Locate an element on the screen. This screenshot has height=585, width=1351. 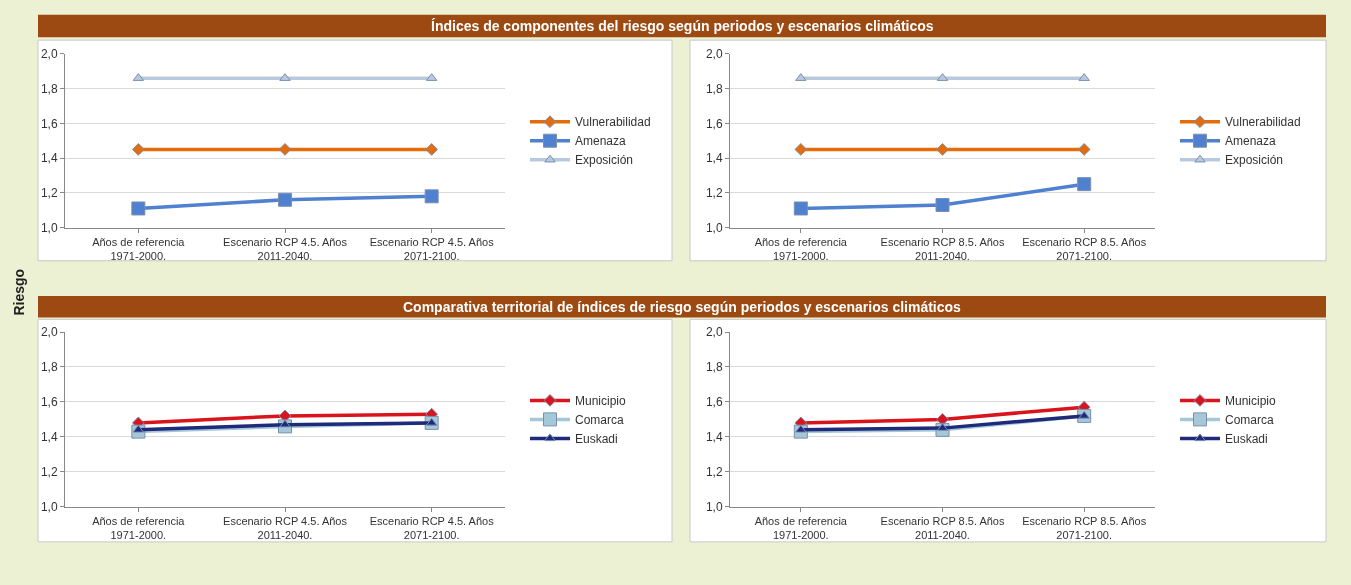
text: Índices de componentes del riesgo según periodos y escenarios climáticos is located at coordinates (682, 26).